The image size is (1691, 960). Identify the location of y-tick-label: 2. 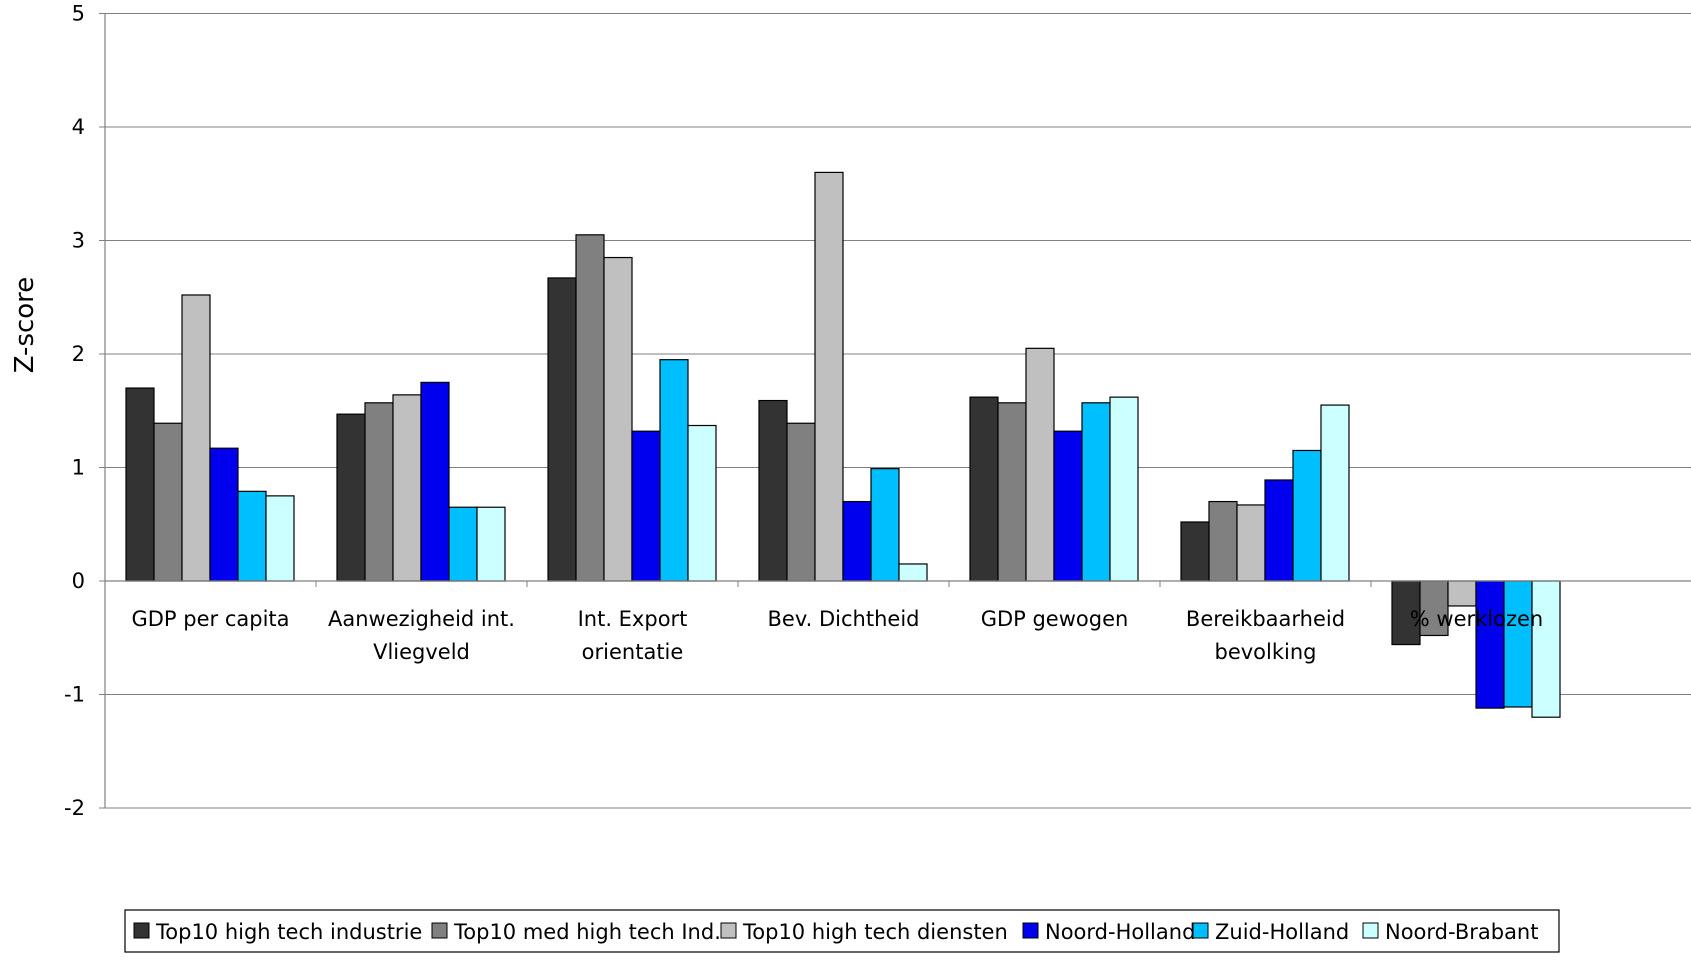
(78, 354).